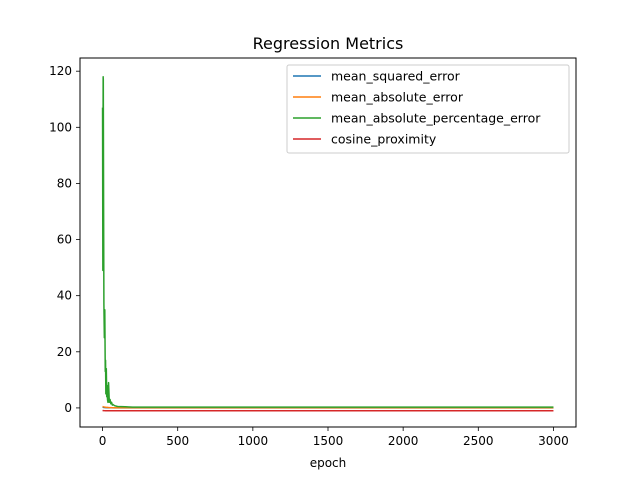  What do you see at coordinates (384, 139) in the screenshot?
I see `legend-entry: cosine_proximity` at bounding box center [384, 139].